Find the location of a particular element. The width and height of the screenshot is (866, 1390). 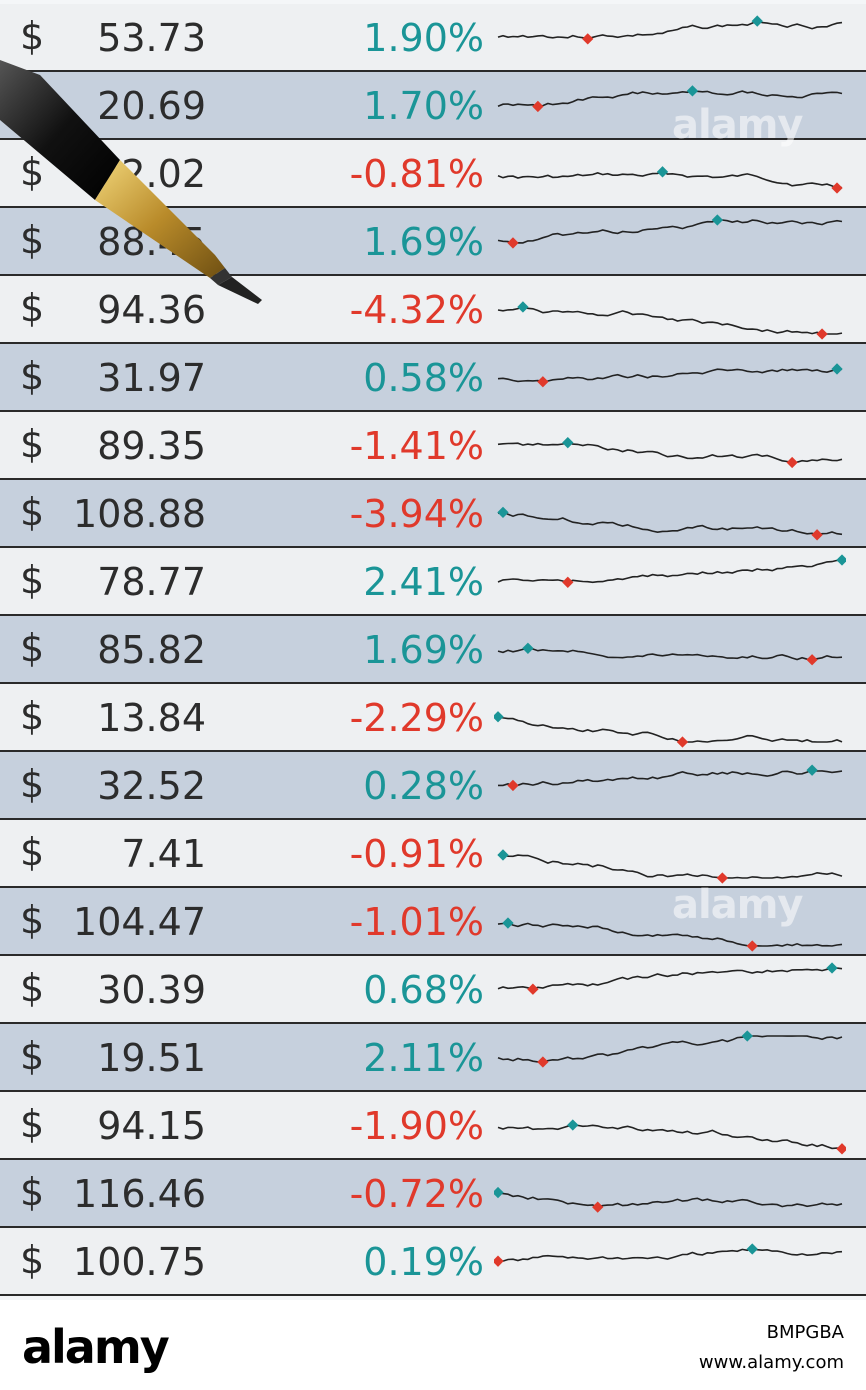

percent-change-cell: -0.81% is located at coordinates (416, 174).